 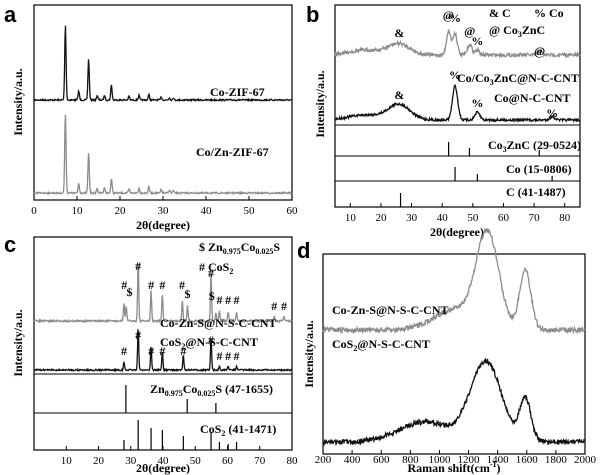 What do you see at coordinates (456, 458) in the screenshot?
I see `panel-d-ticks: 200 400 600 800 1000 1200 1400 1600 1800 2000` at bounding box center [456, 458].